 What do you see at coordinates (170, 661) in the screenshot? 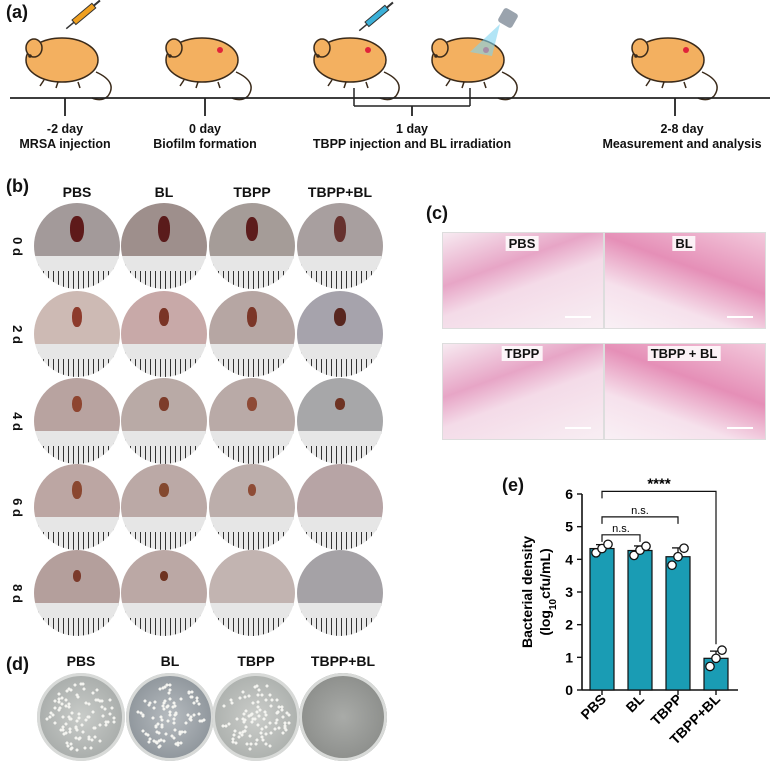
I see `plate-label: BL` at bounding box center [170, 661].